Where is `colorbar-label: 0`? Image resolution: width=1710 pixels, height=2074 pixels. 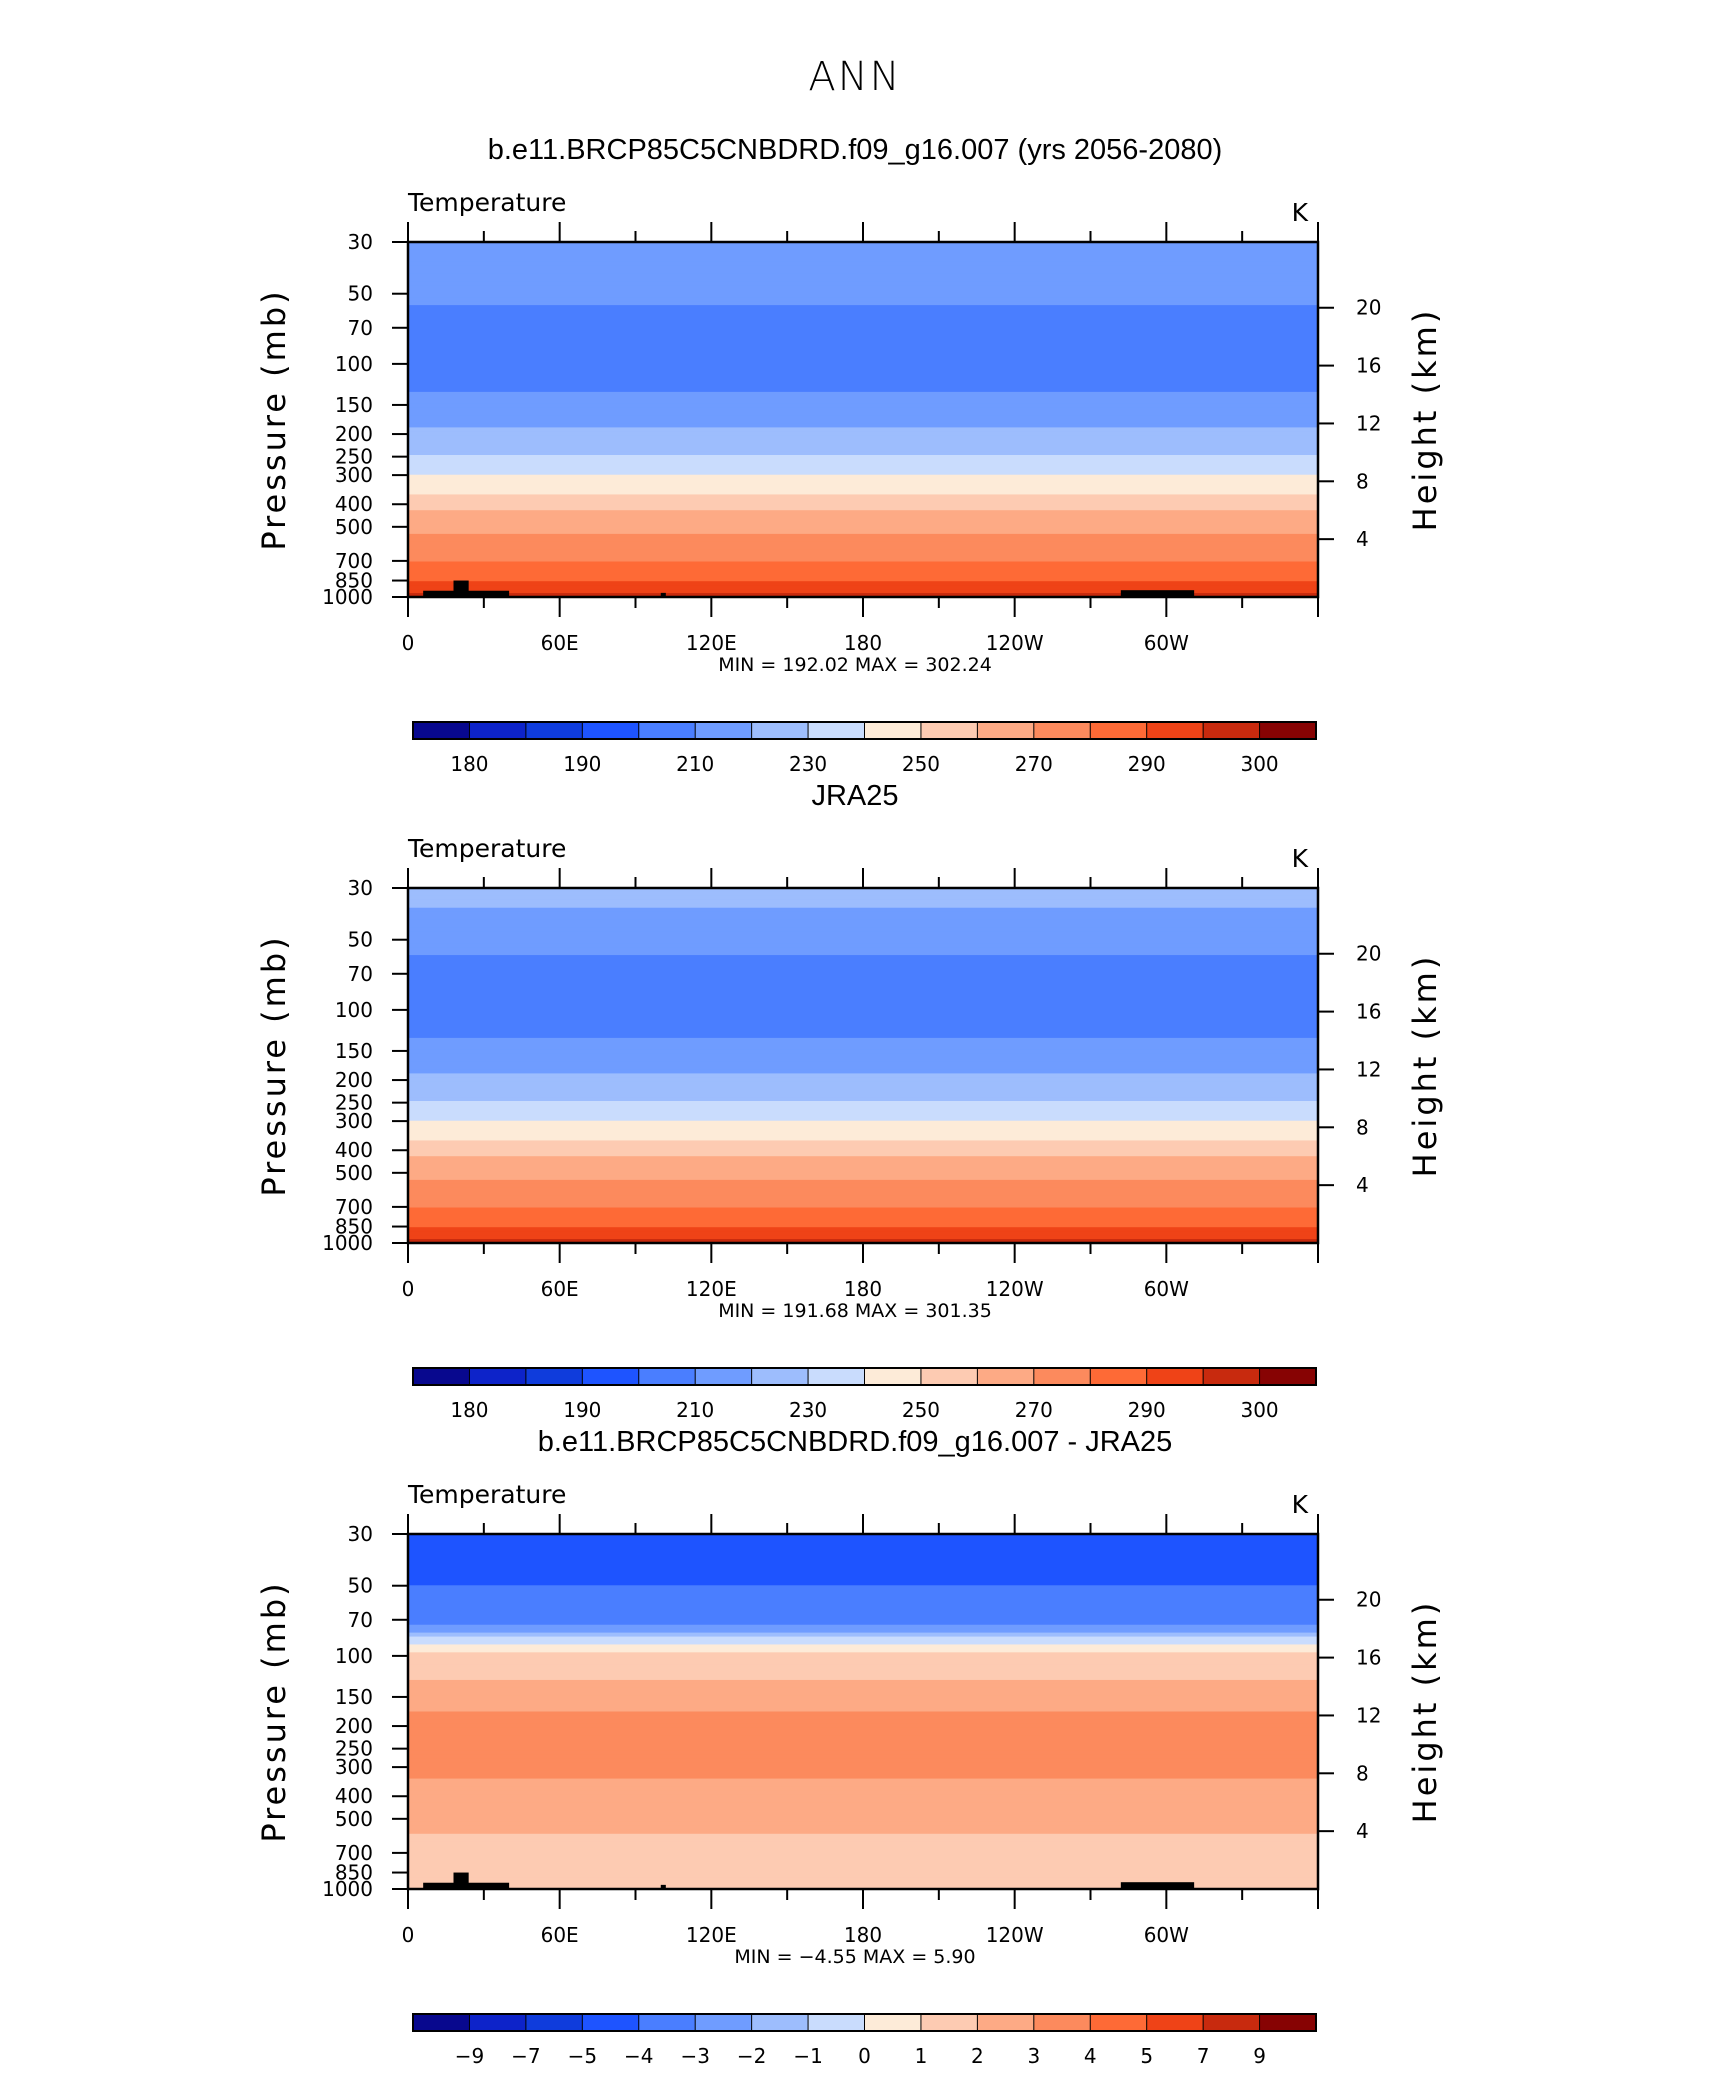
colorbar-label: 0 is located at coordinates (864, 2056).